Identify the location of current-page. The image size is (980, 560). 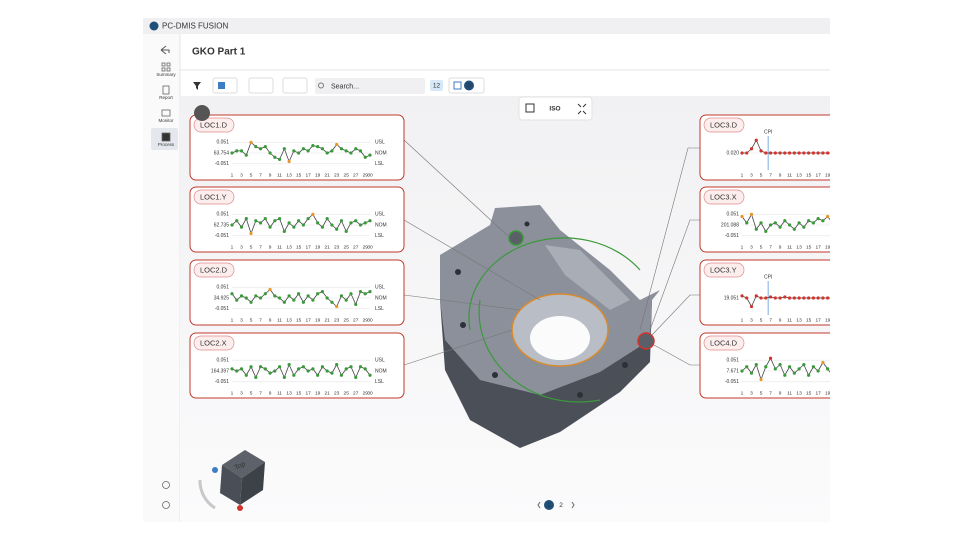
(549, 505).